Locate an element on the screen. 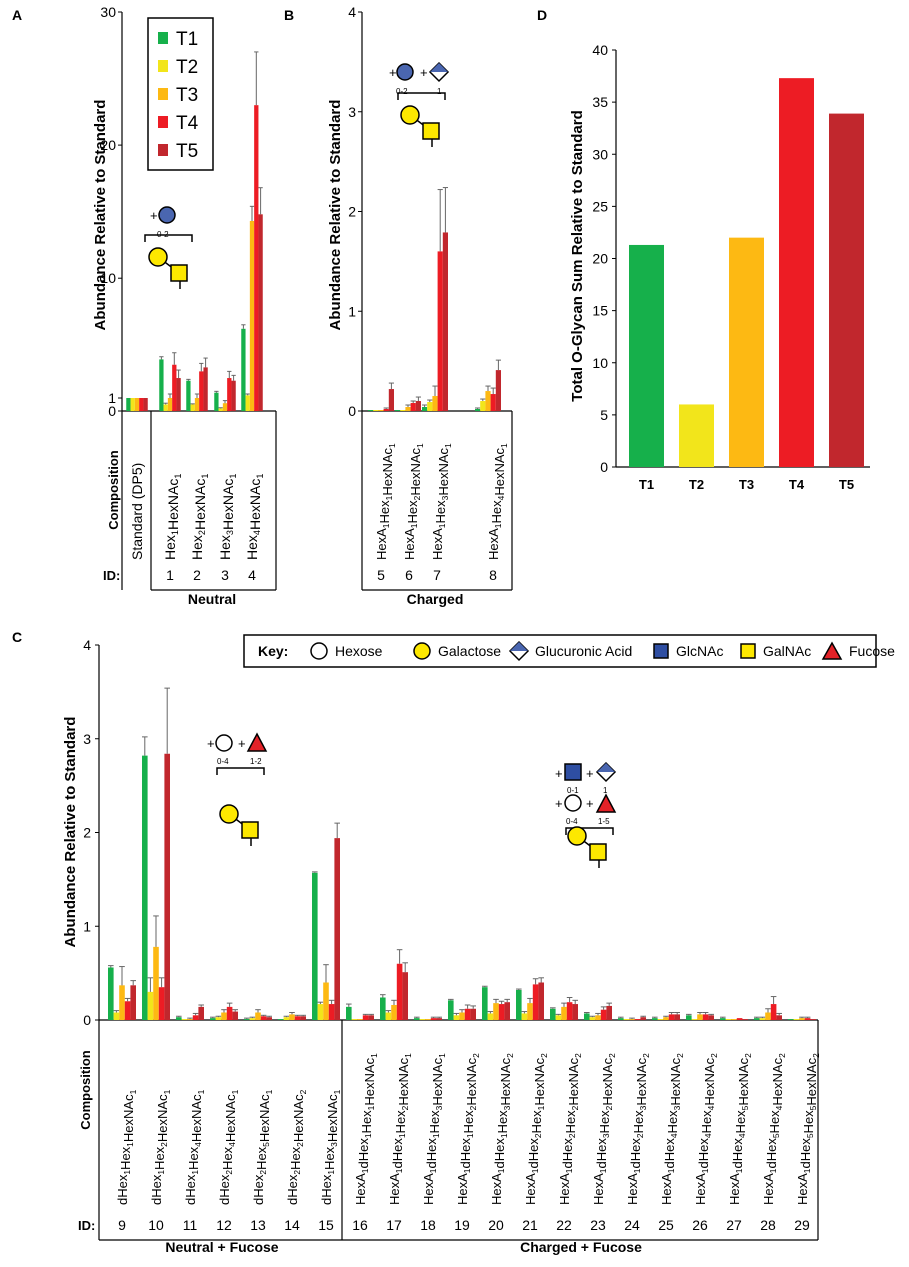 This screenshot has width=909, height=1267. chart-c-composition-15: dHex1Hex3HexNAc1 is located at coordinates (330, 1147).